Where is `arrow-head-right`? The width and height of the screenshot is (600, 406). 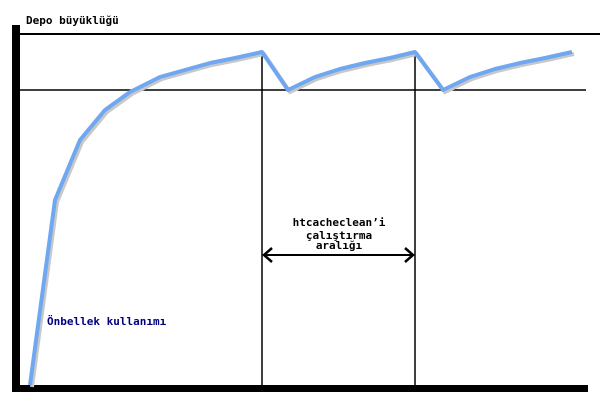
arrow-head-right is located at coordinates (409, 255).